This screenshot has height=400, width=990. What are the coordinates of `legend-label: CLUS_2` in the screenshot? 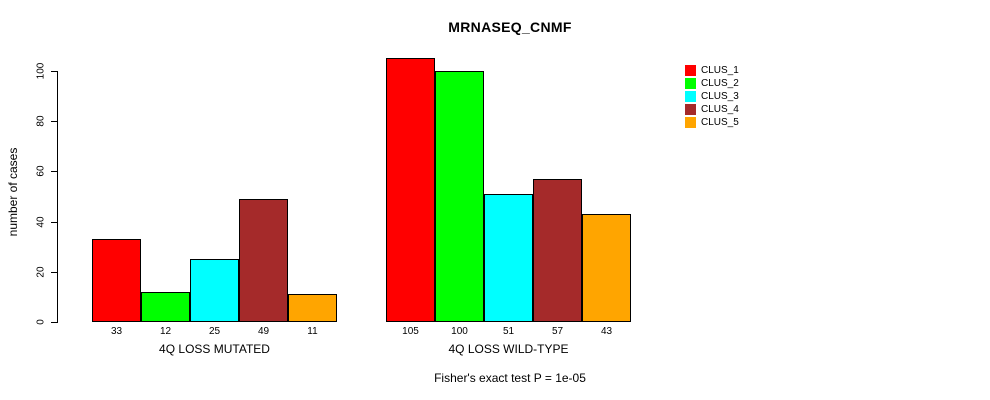 It's located at (720, 83).